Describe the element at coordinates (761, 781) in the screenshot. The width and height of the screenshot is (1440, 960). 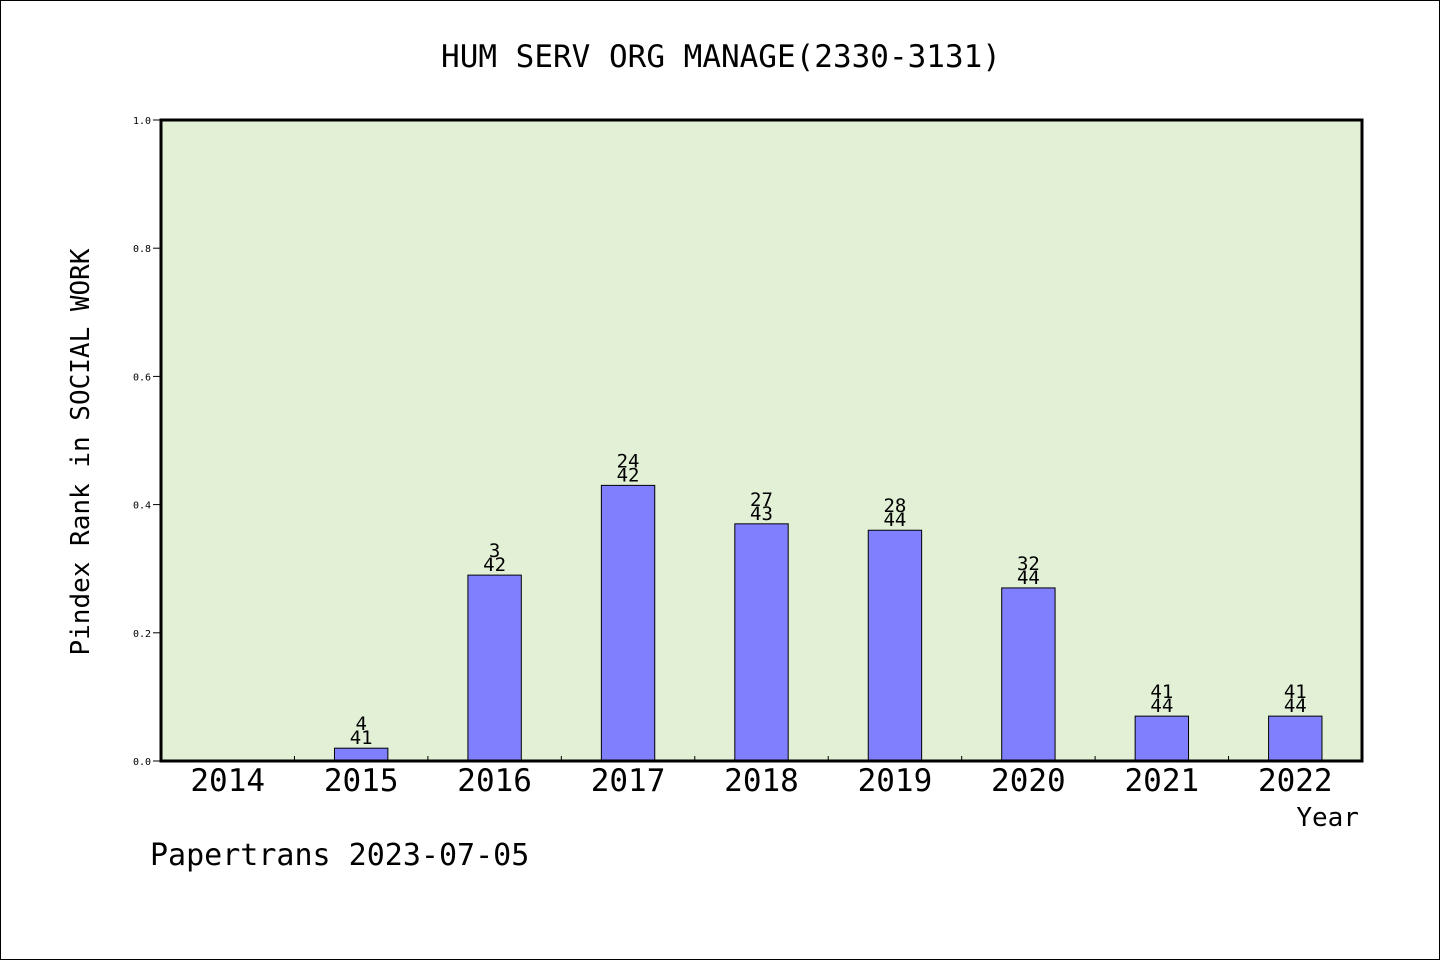
I see `x-tick-label: 2018` at that location.